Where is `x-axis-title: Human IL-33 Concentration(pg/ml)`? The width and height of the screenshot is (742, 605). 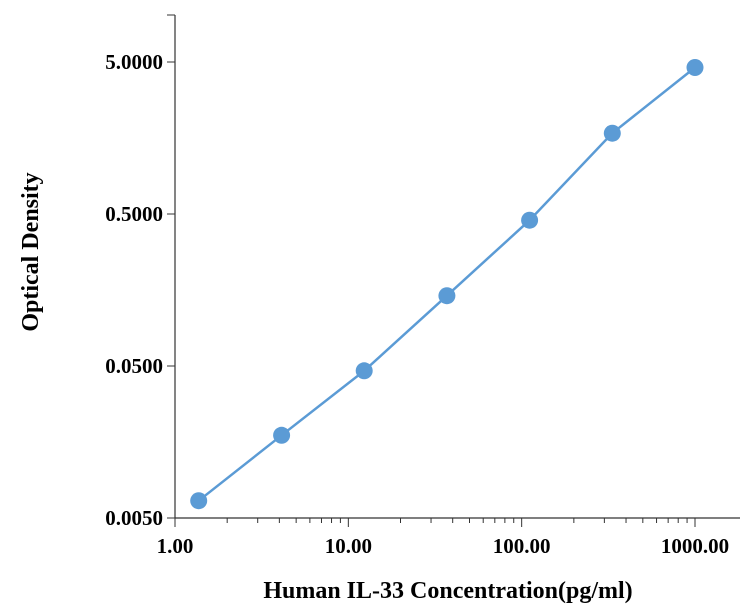 x-axis-title: Human IL-33 Concentration(pg/ml) is located at coordinates (447, 591).